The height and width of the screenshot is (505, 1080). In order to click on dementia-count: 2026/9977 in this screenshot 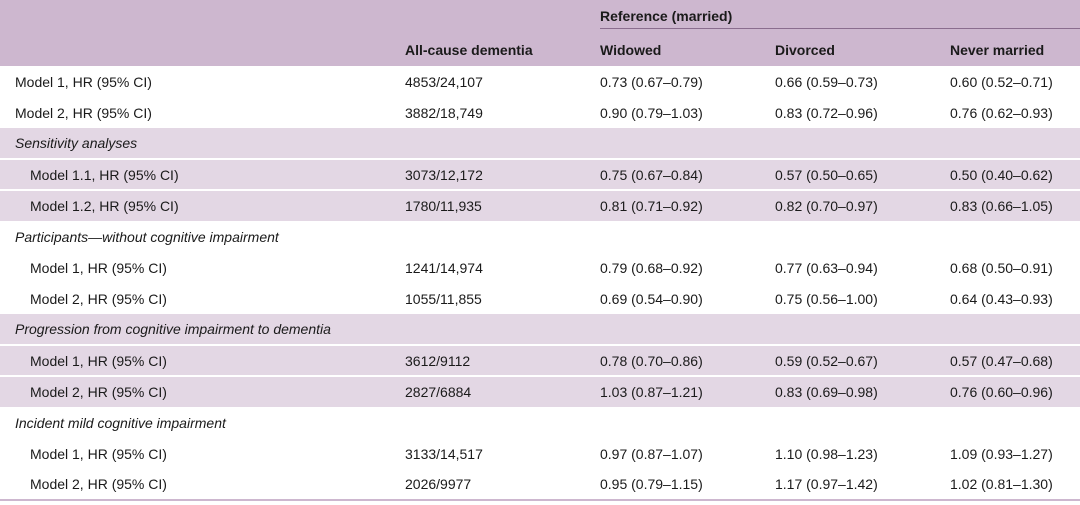, I will do `click(491, 485)`.